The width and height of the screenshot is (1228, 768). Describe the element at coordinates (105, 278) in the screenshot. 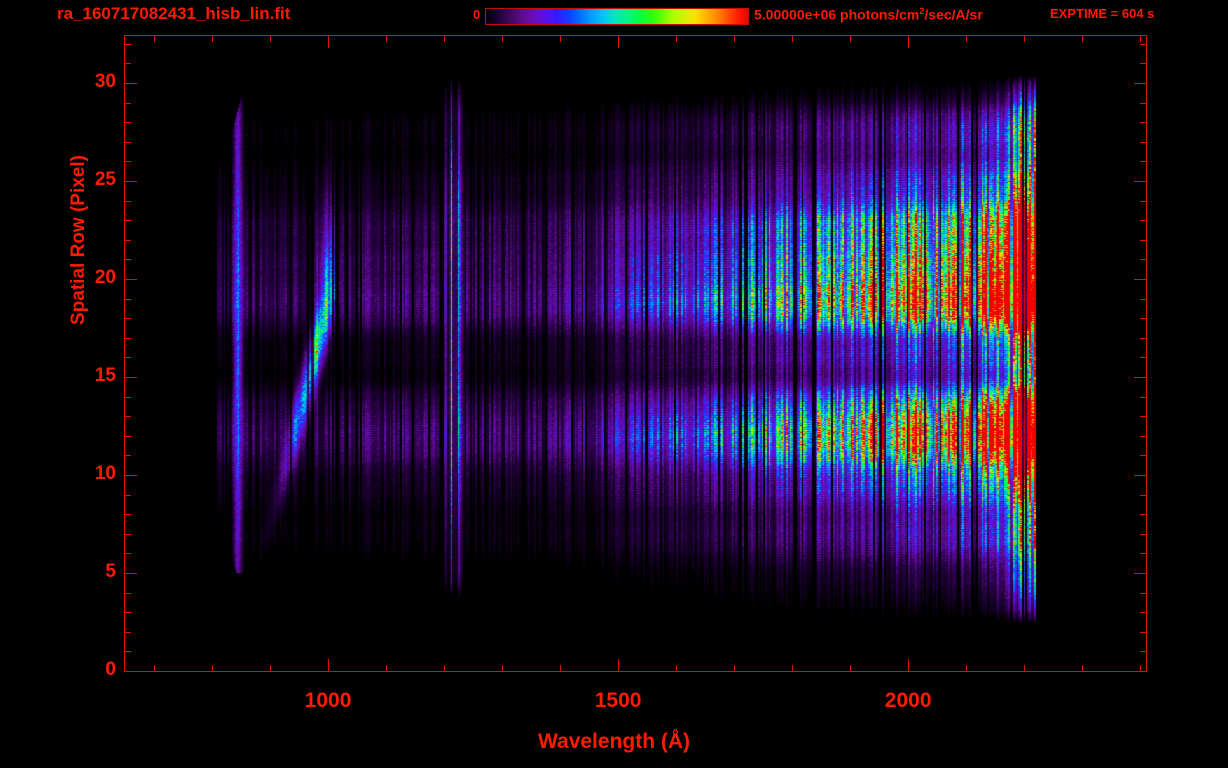

I see `y-tick-label: 20` at that location.